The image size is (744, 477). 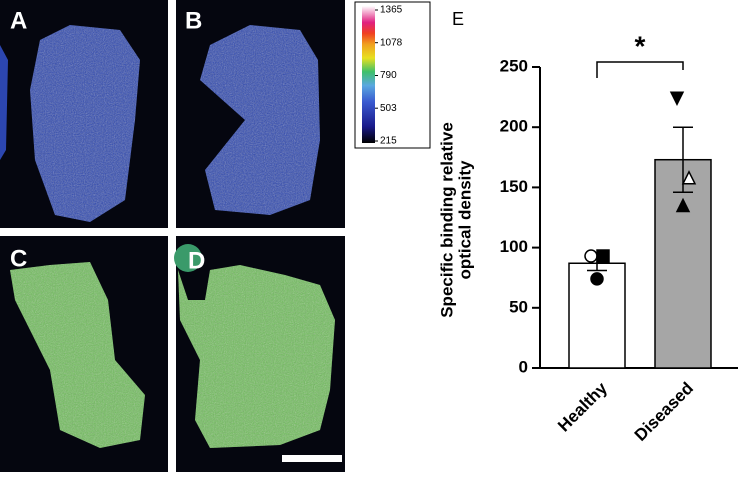 I want to click on y-tick-label: 200, so click(x=514, y=126).